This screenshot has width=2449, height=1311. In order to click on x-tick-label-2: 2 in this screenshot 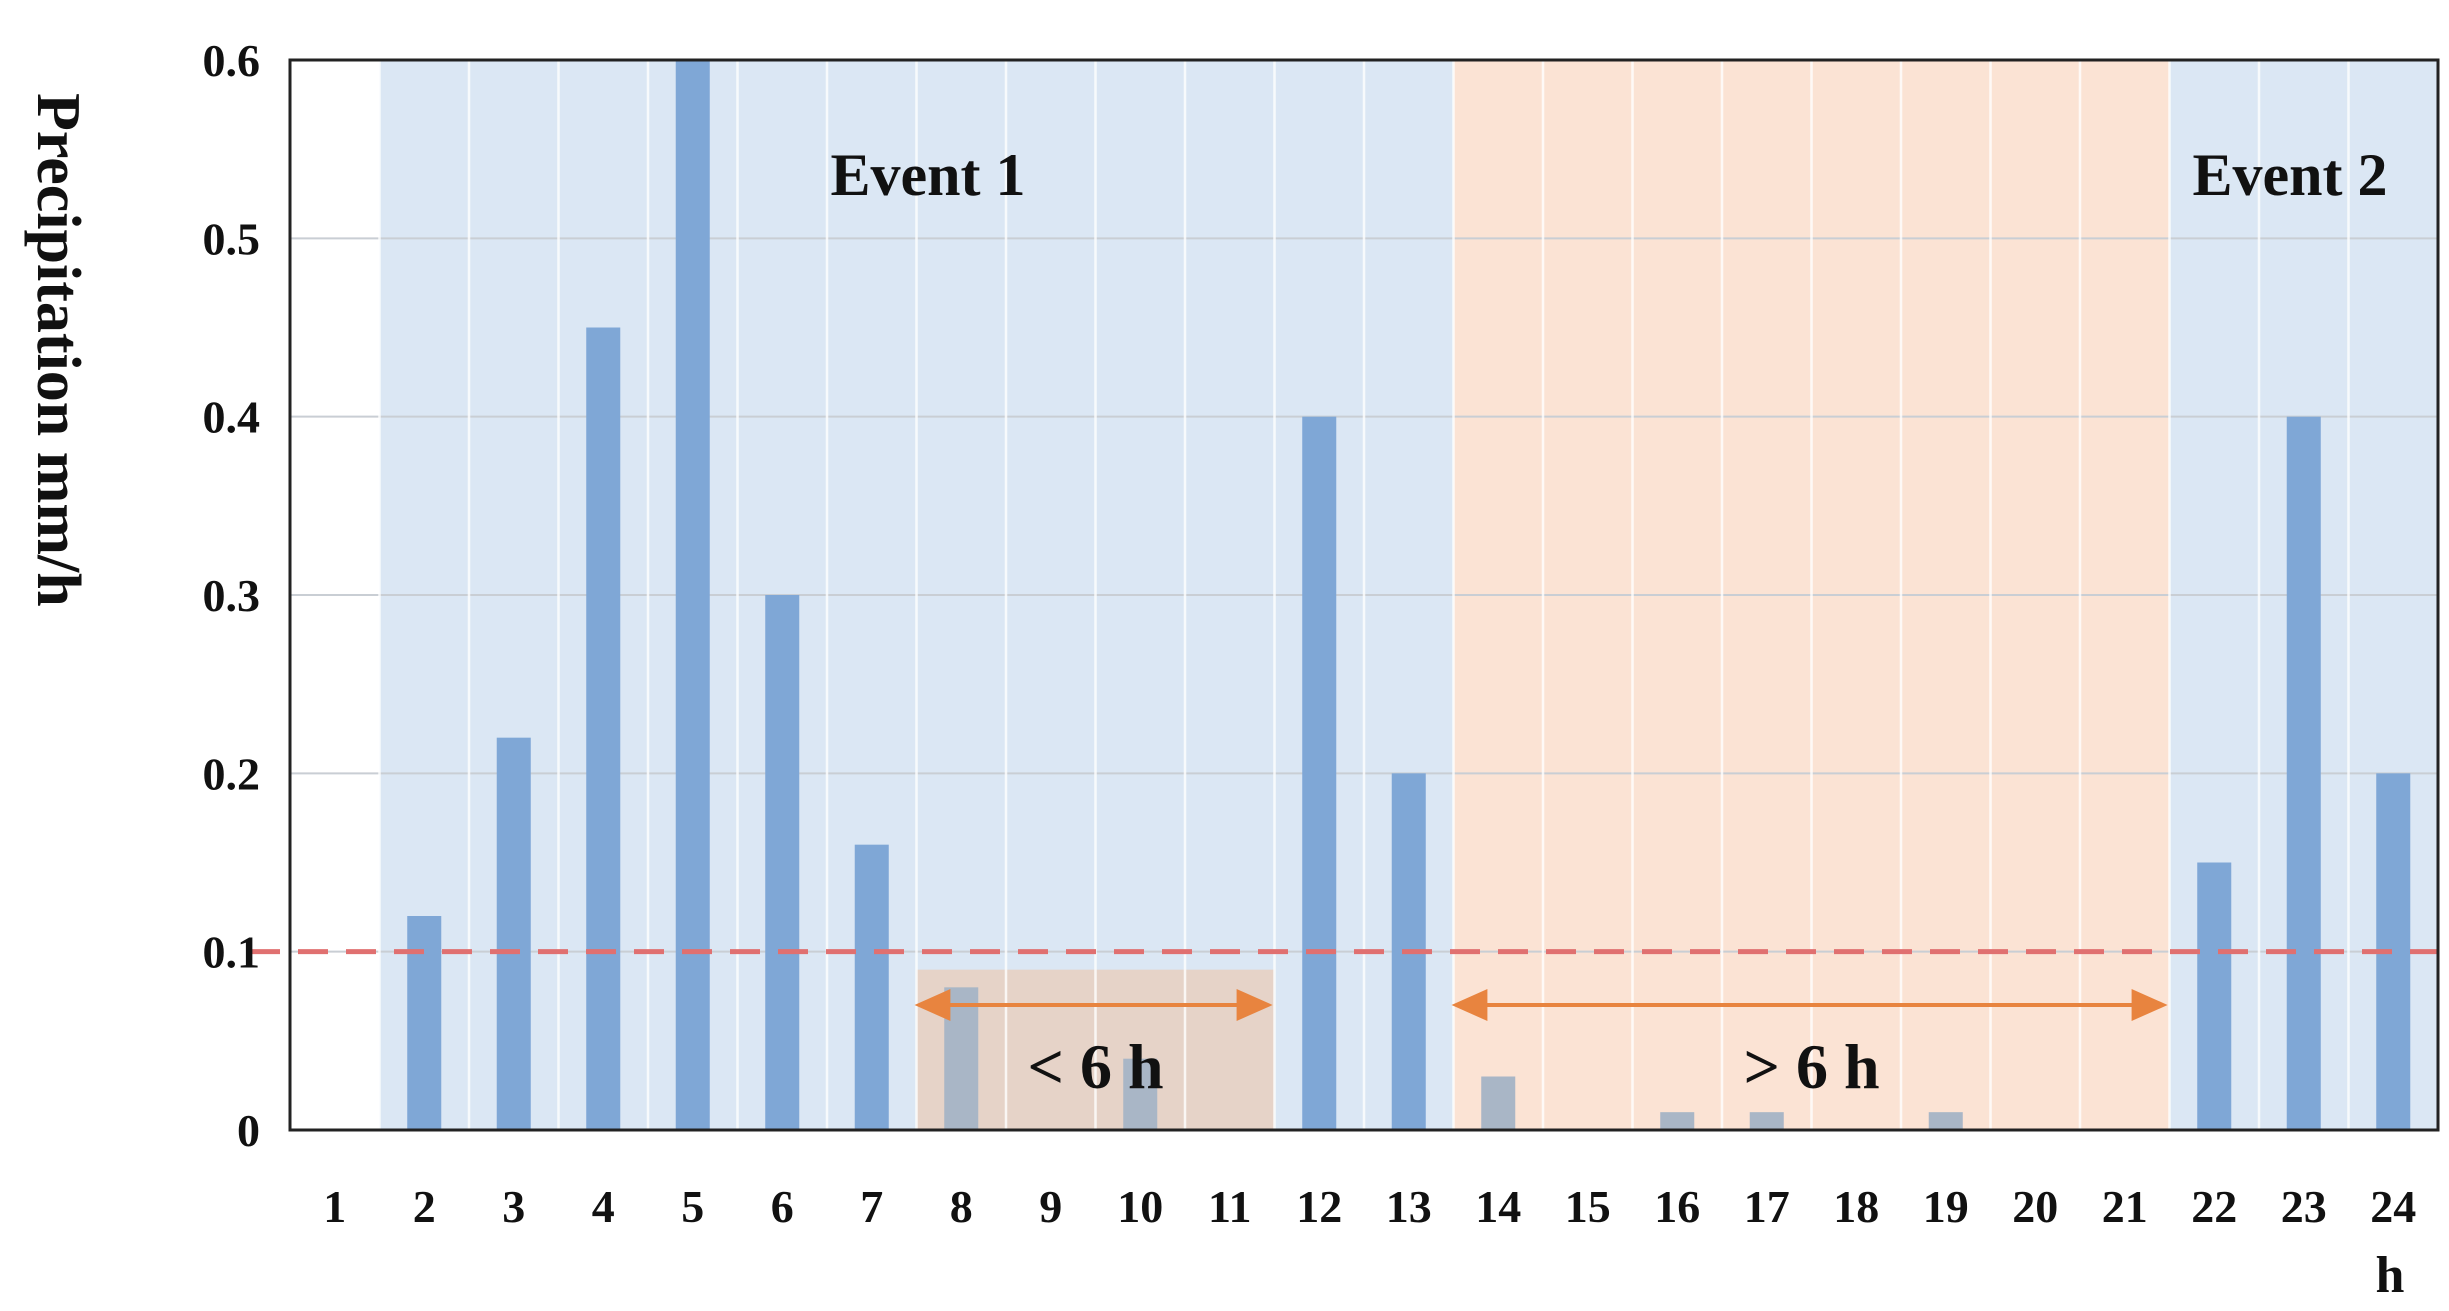, I will do `click(424, 1206)`.